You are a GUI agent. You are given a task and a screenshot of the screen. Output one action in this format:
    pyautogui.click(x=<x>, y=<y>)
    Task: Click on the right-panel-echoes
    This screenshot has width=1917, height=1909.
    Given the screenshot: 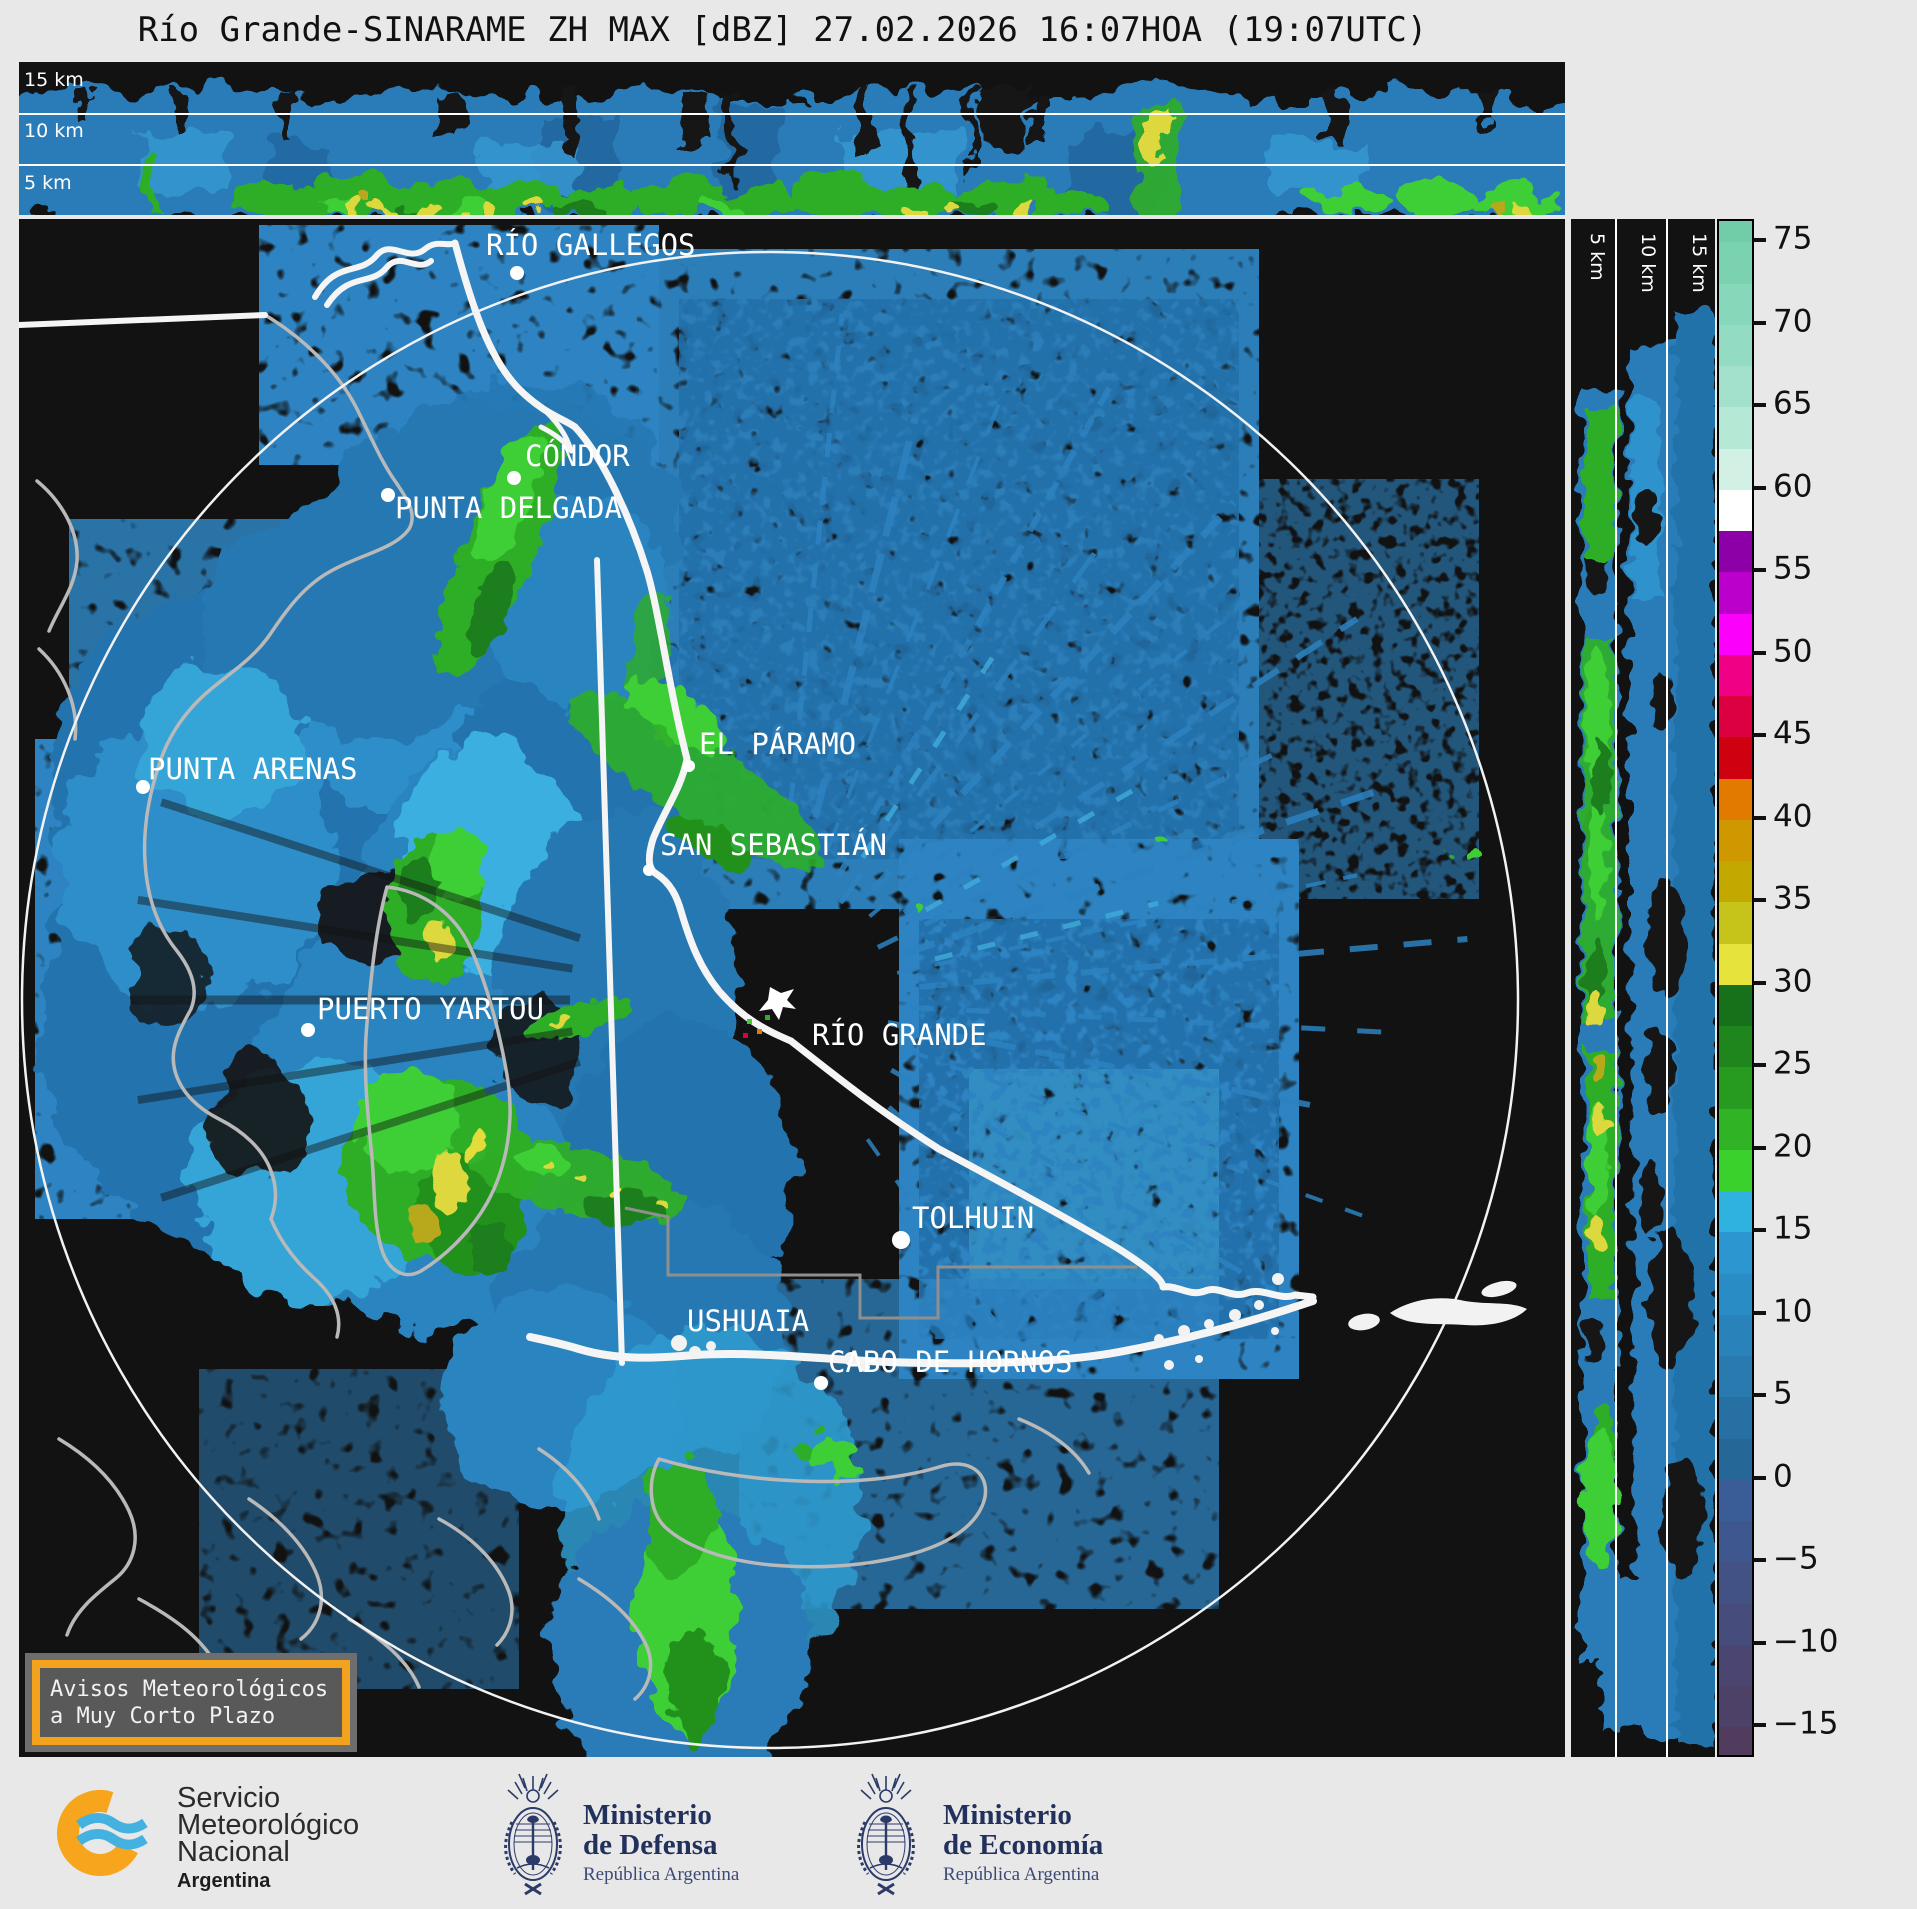 What is the action you would take?
    pyautogui.click(x=1648, y=1029)
    